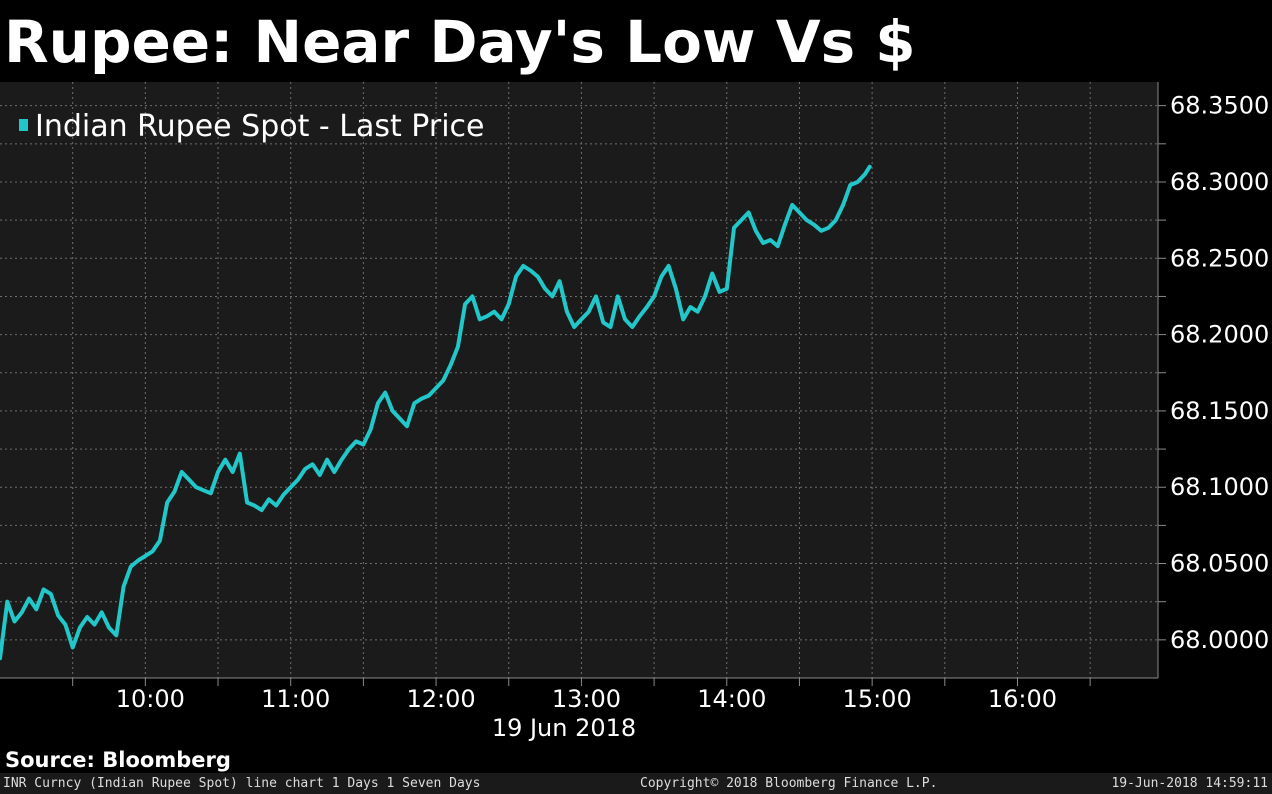 The image size is (1272, 794). Describe the element at coordinates (1219, 487) in the screenshot. I see `y-tick-label: 68.1000` at that location.